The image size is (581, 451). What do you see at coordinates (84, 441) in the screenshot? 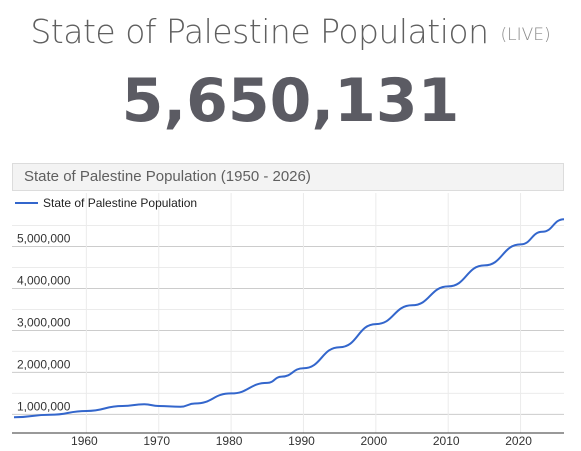
I see `x-tick-label: 1960` at bounding box center [84, 441].